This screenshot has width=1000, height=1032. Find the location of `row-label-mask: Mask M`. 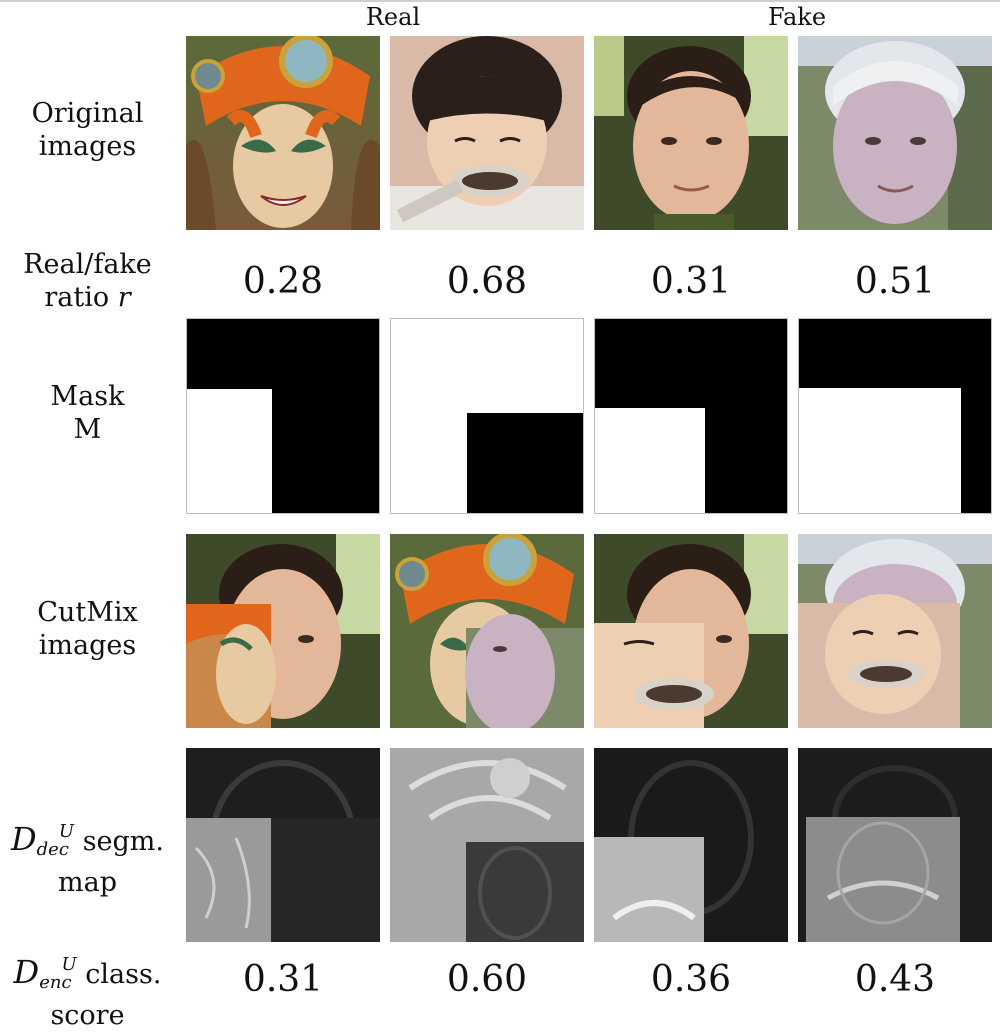

row-label-mask: Mask M is located at coordinates (87, 413).